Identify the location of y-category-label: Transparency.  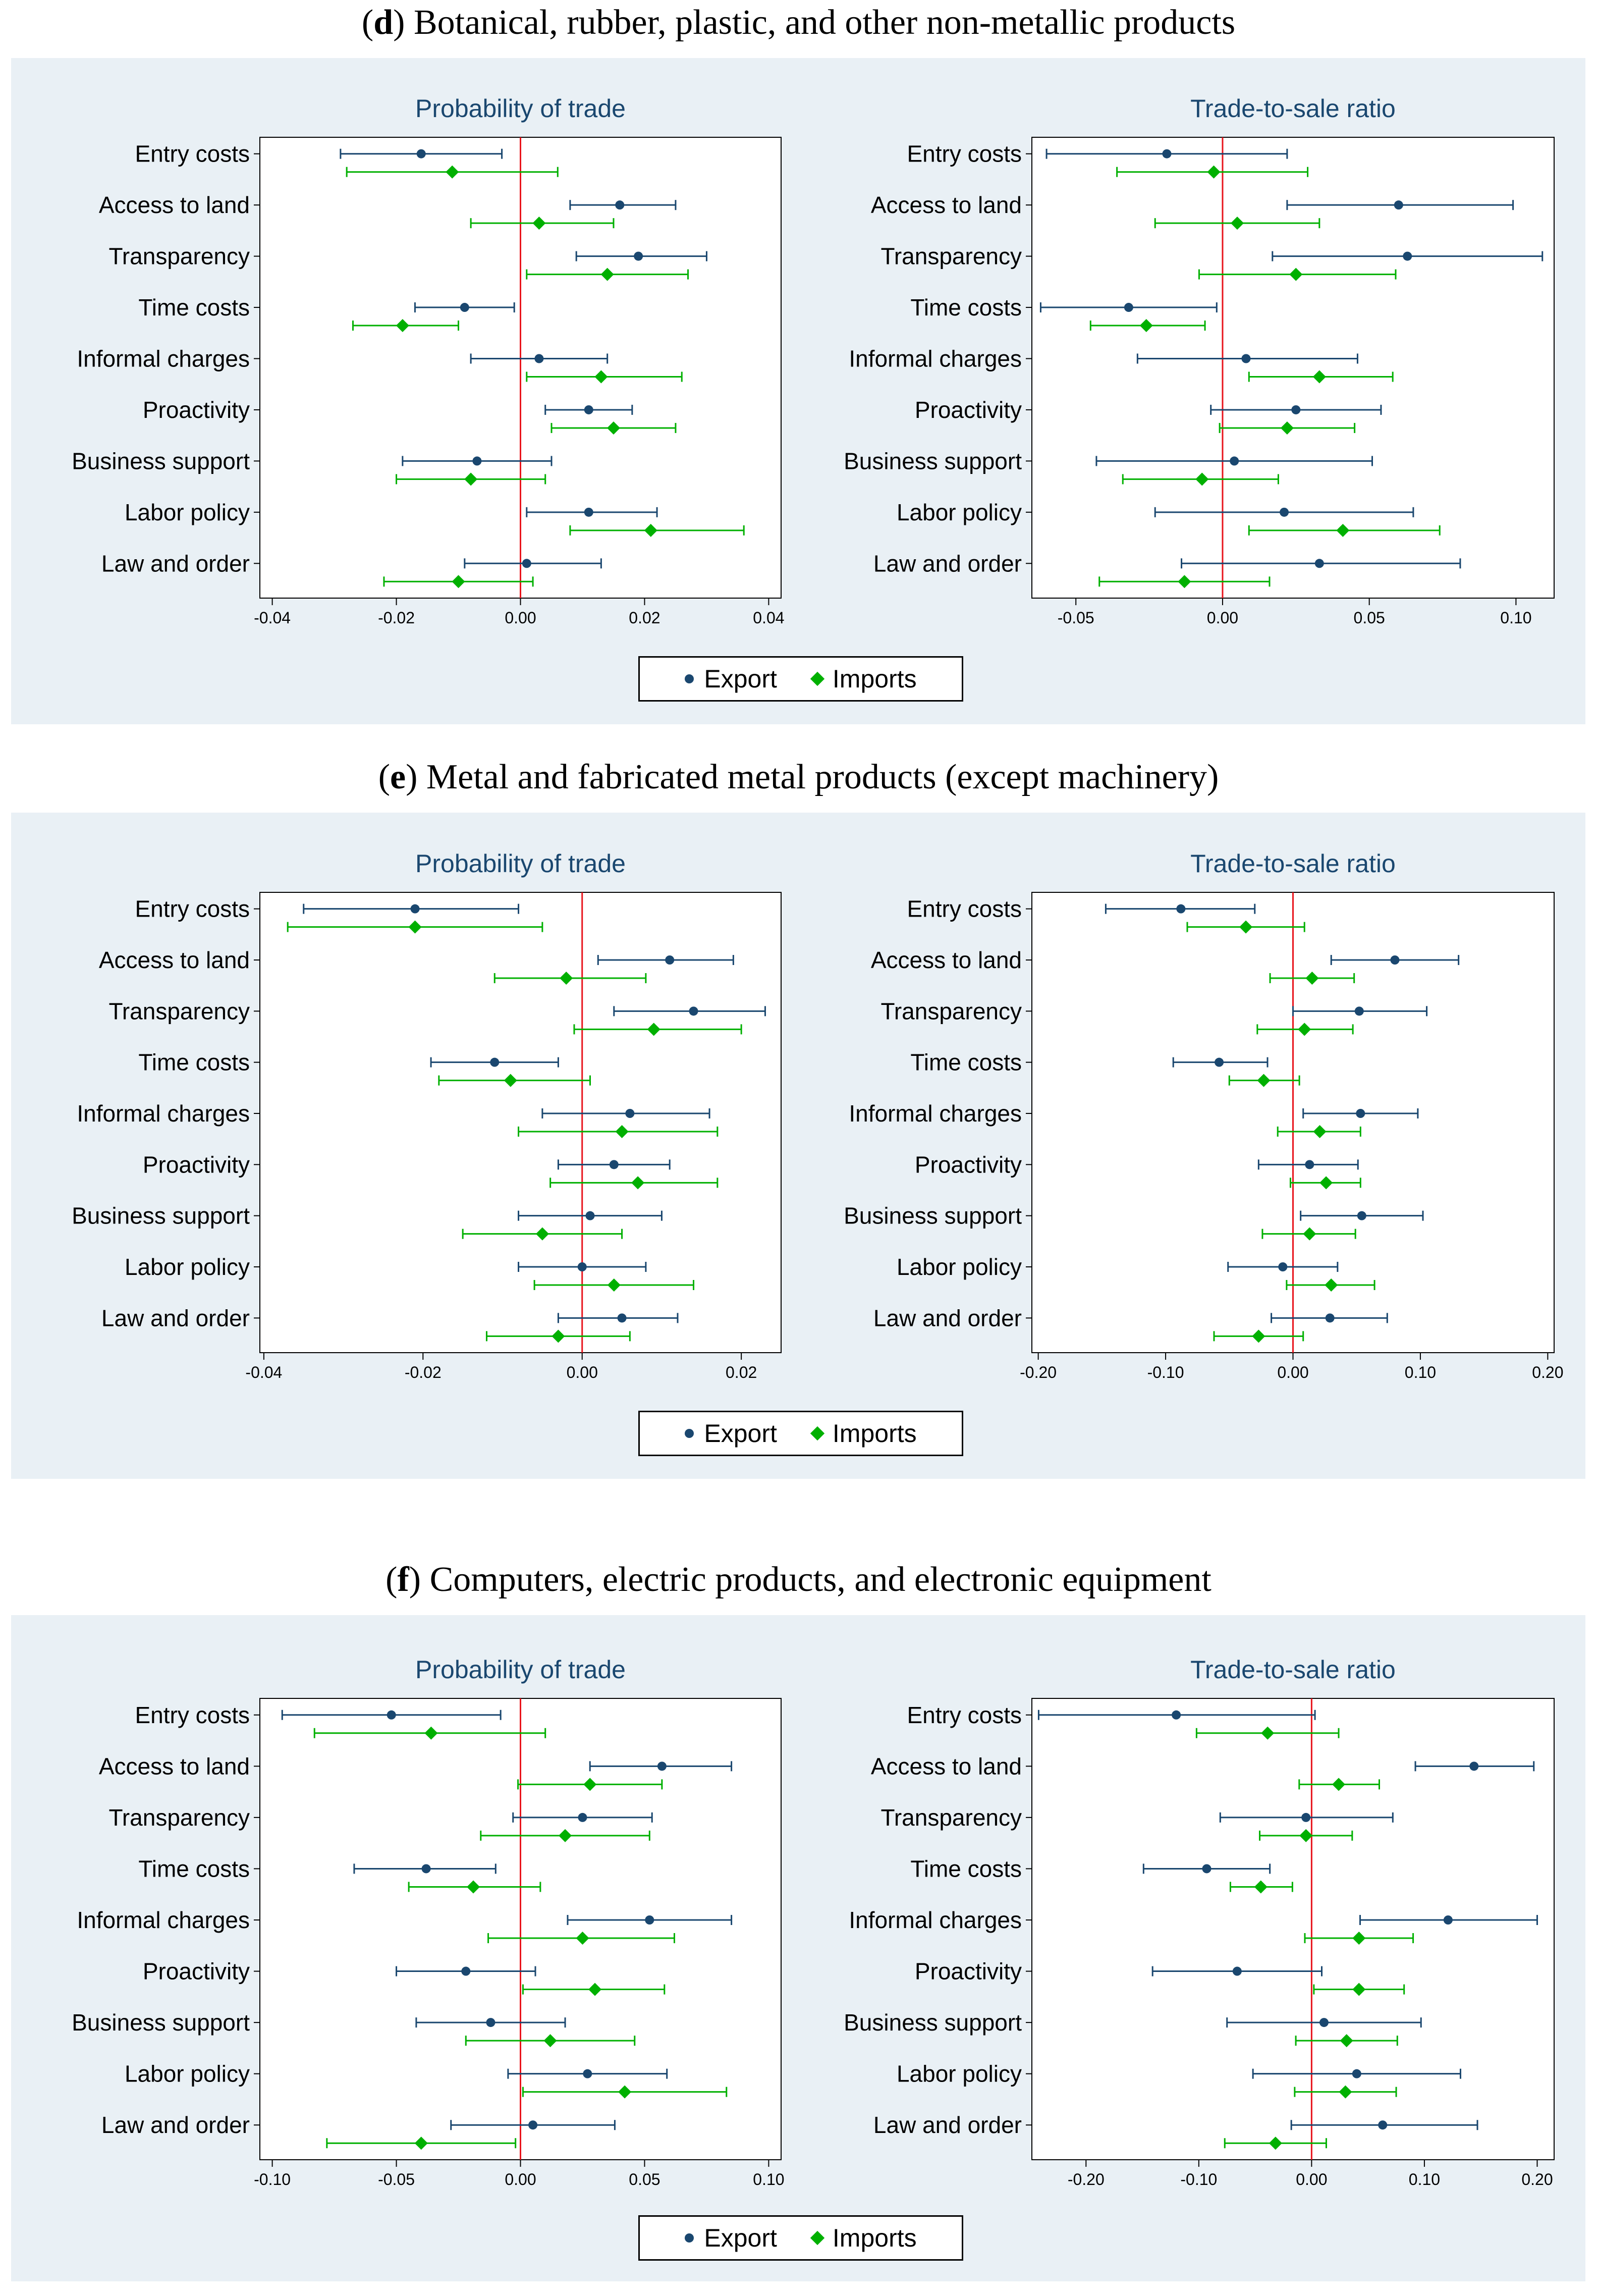
(179, 1817).